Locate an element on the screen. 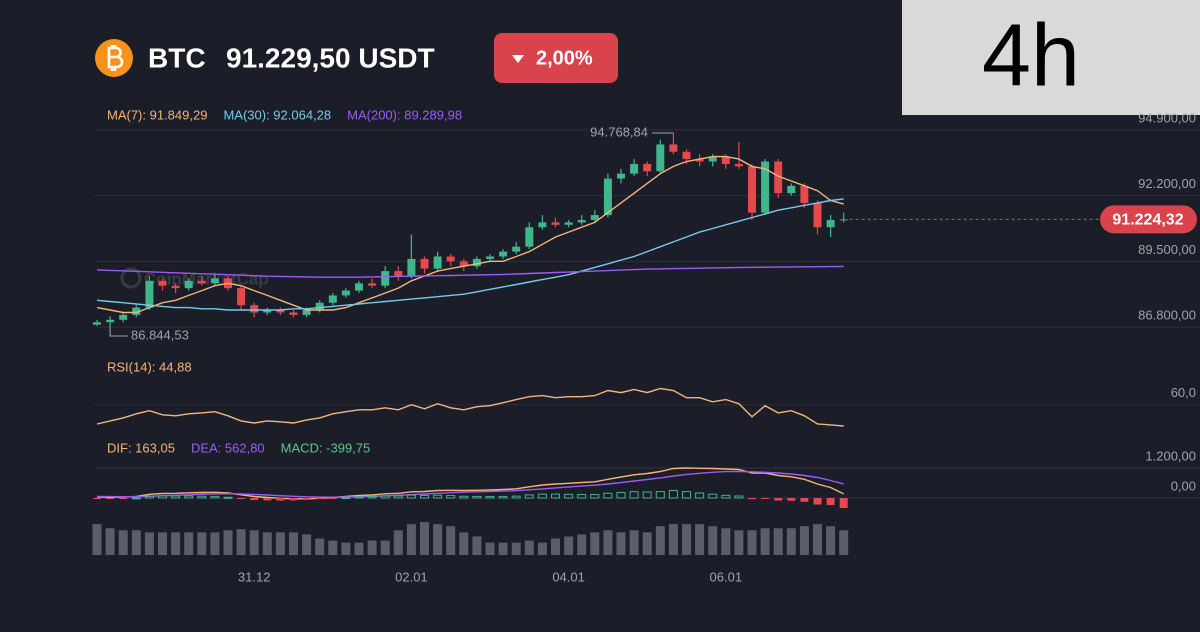  legend-entry: MA(30): 92.064,28 is located at coordinates (277, 114).